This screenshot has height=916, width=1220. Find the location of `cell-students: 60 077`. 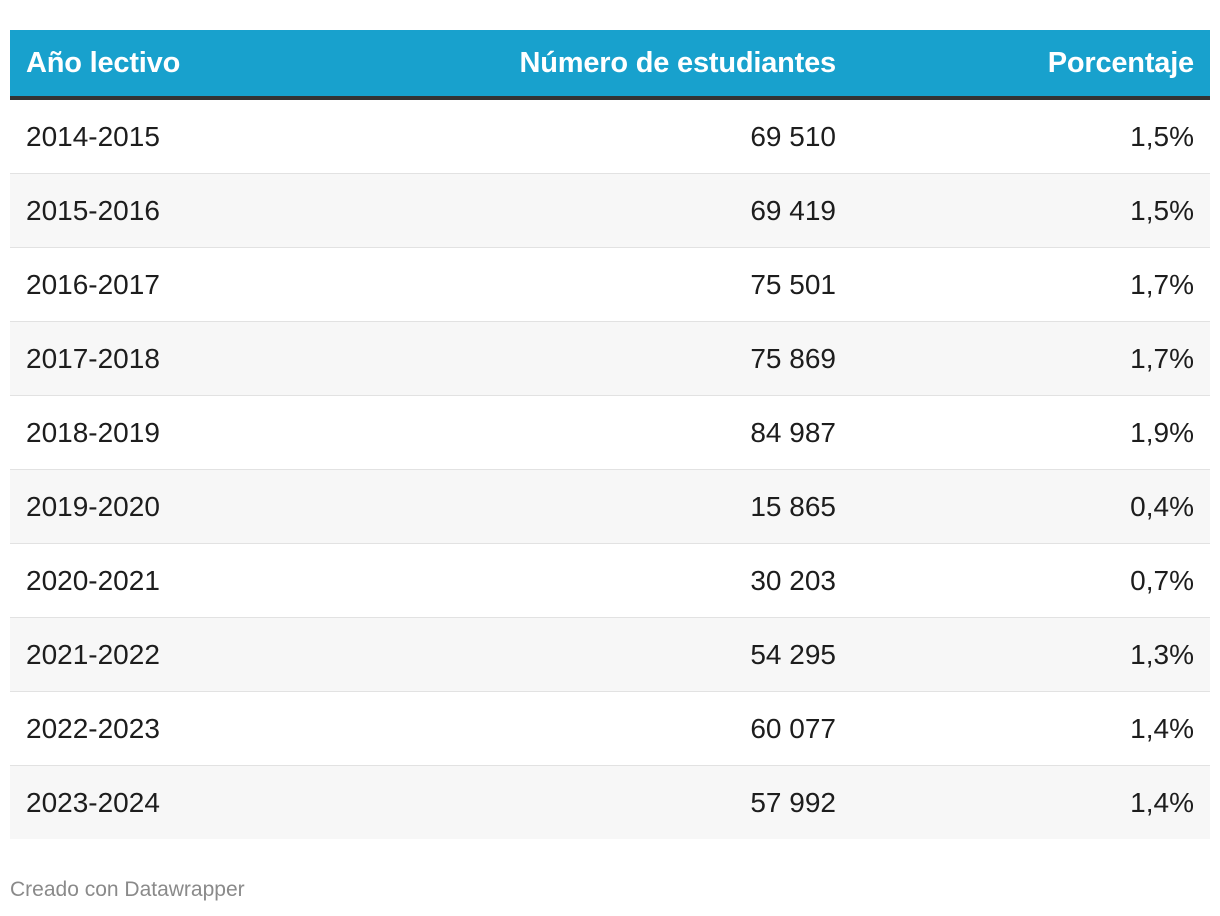

cell-students: 60 077 is located at coordinates (617, 728).